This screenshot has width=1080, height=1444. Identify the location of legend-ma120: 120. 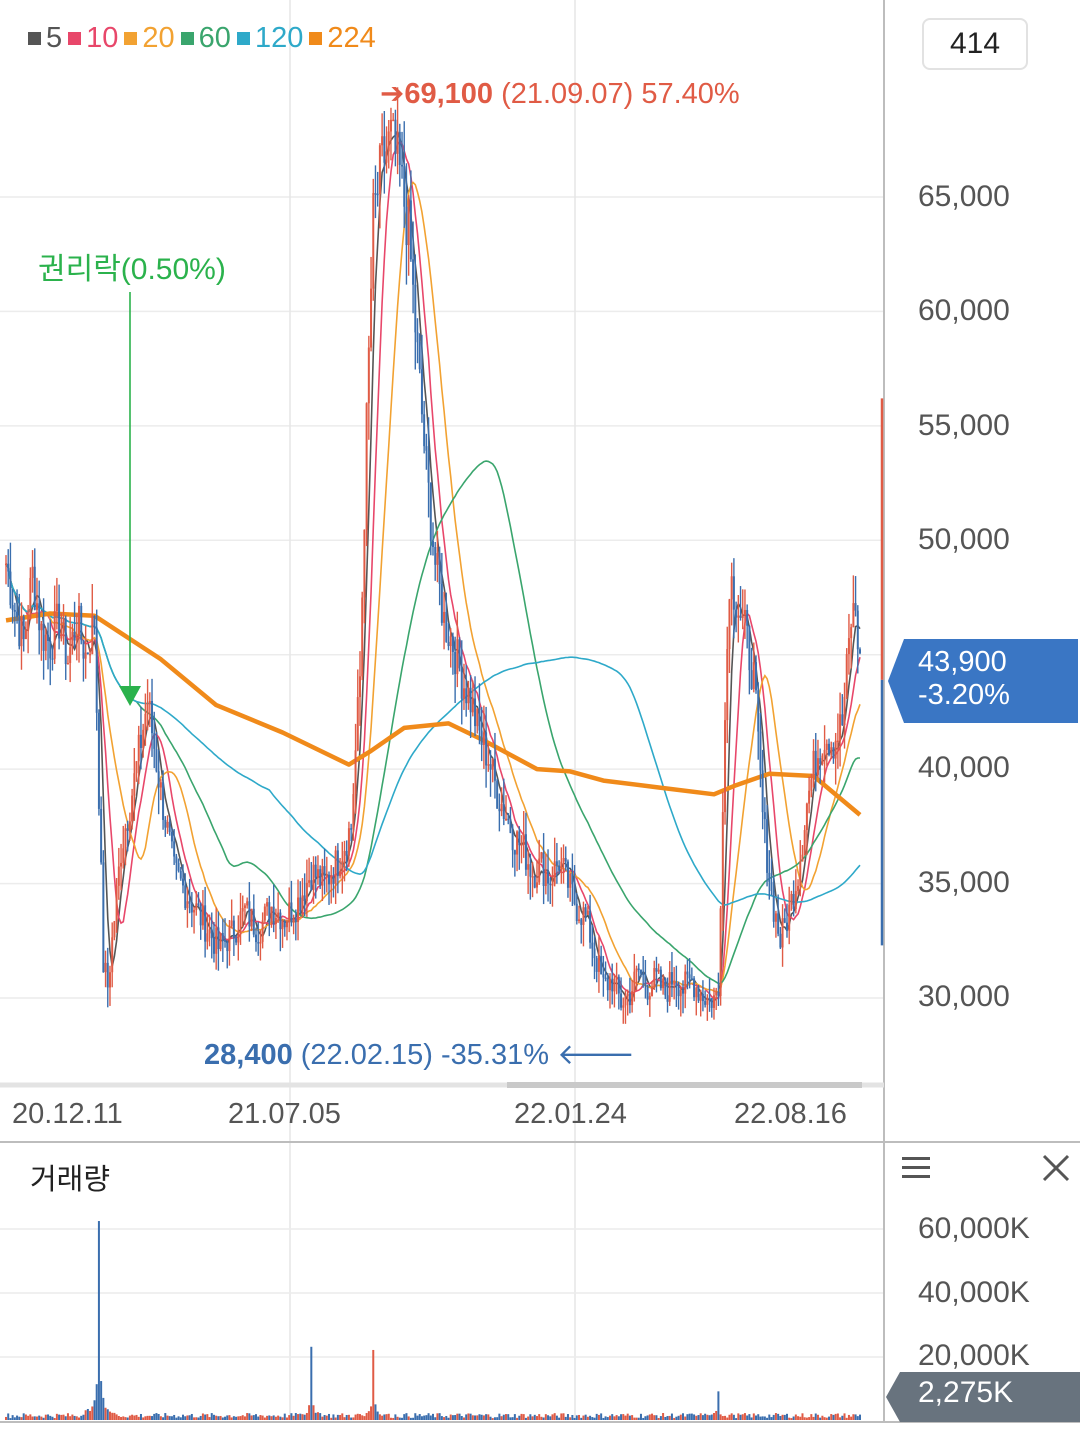
(269, 38).